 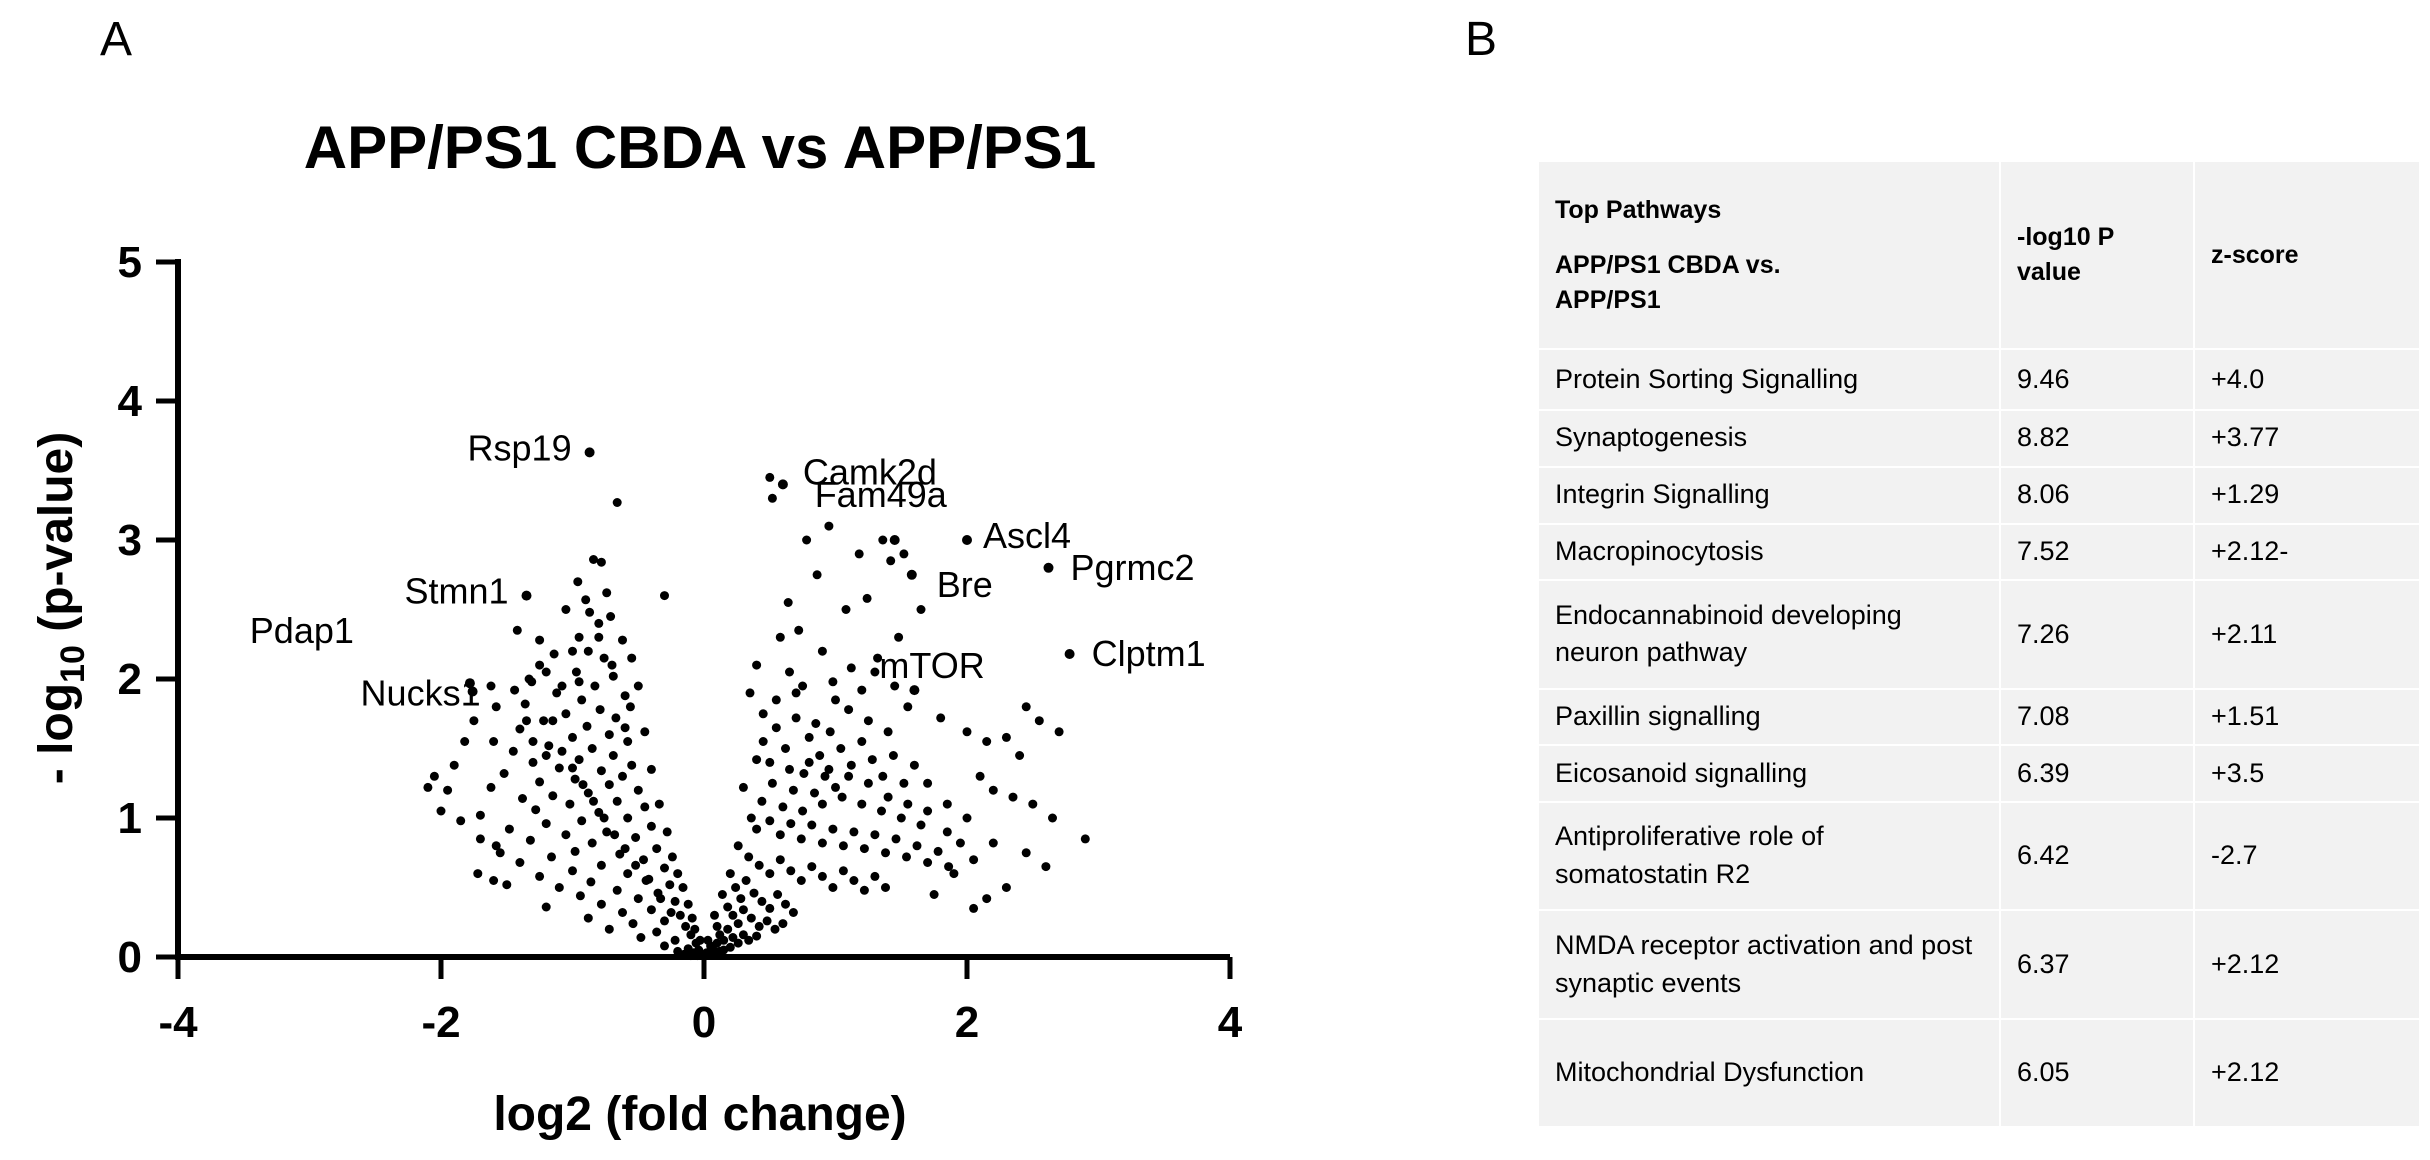 I want to click on y-axis-label-subscript: 10, so click(x=73, y=664).